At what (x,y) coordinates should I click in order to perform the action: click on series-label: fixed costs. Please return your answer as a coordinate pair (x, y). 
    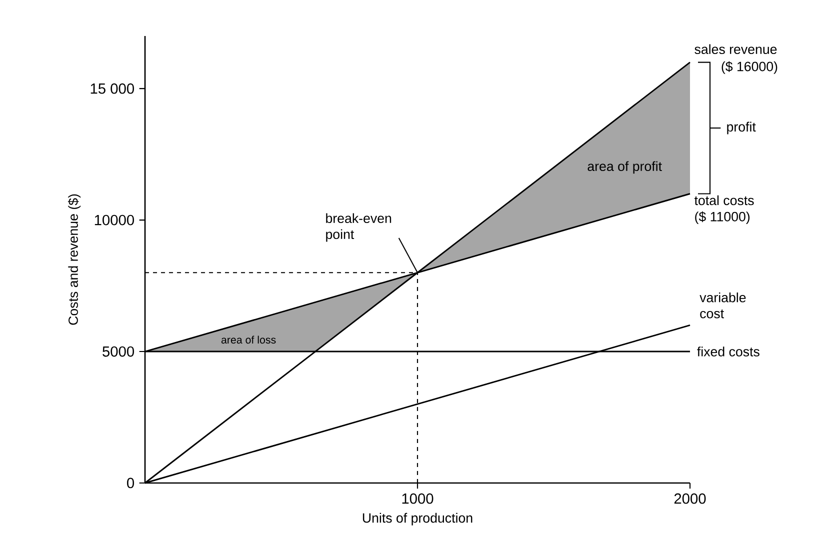
    Looking at the image, I should click on (728, 351).